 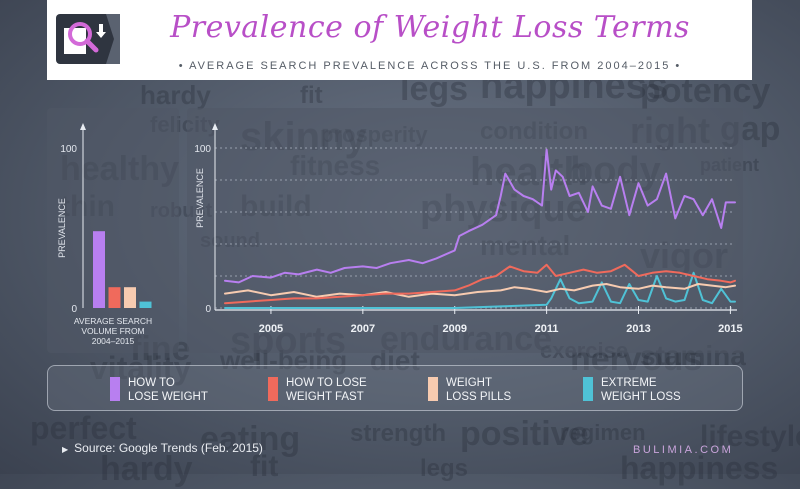 I want to click on legend-label: WEIGHT LOSS PILLS, so click(x=479, y=390).